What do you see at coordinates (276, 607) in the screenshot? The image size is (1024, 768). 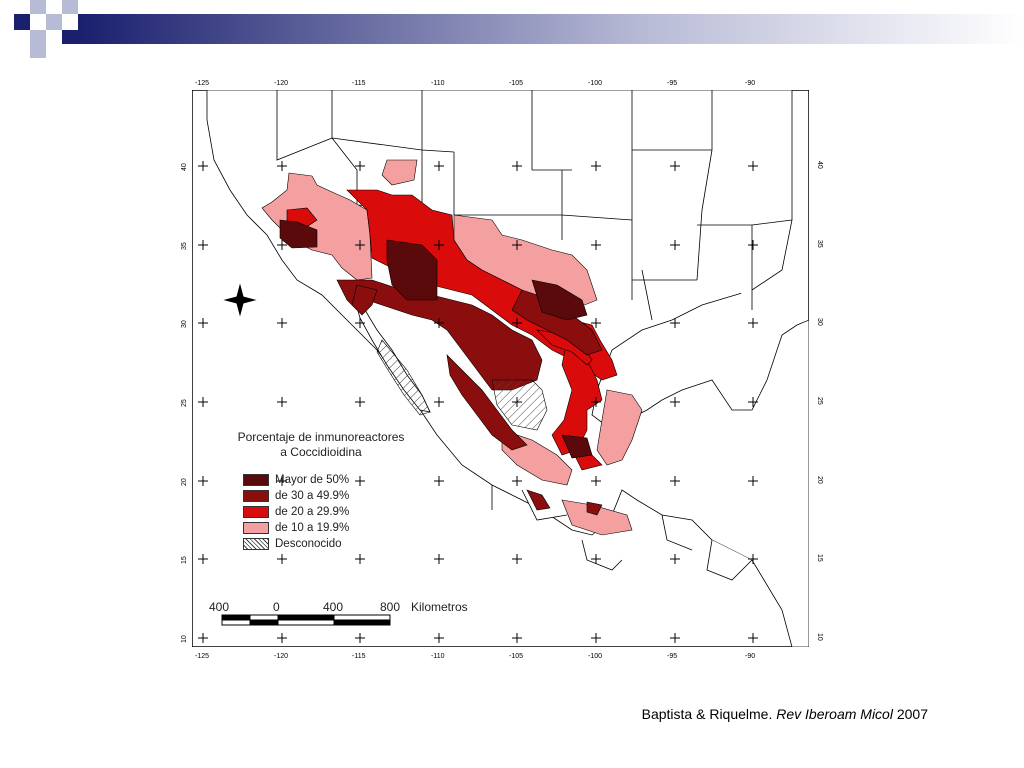 I see `scale-label-0: 0` at bounding box center [276, 607].